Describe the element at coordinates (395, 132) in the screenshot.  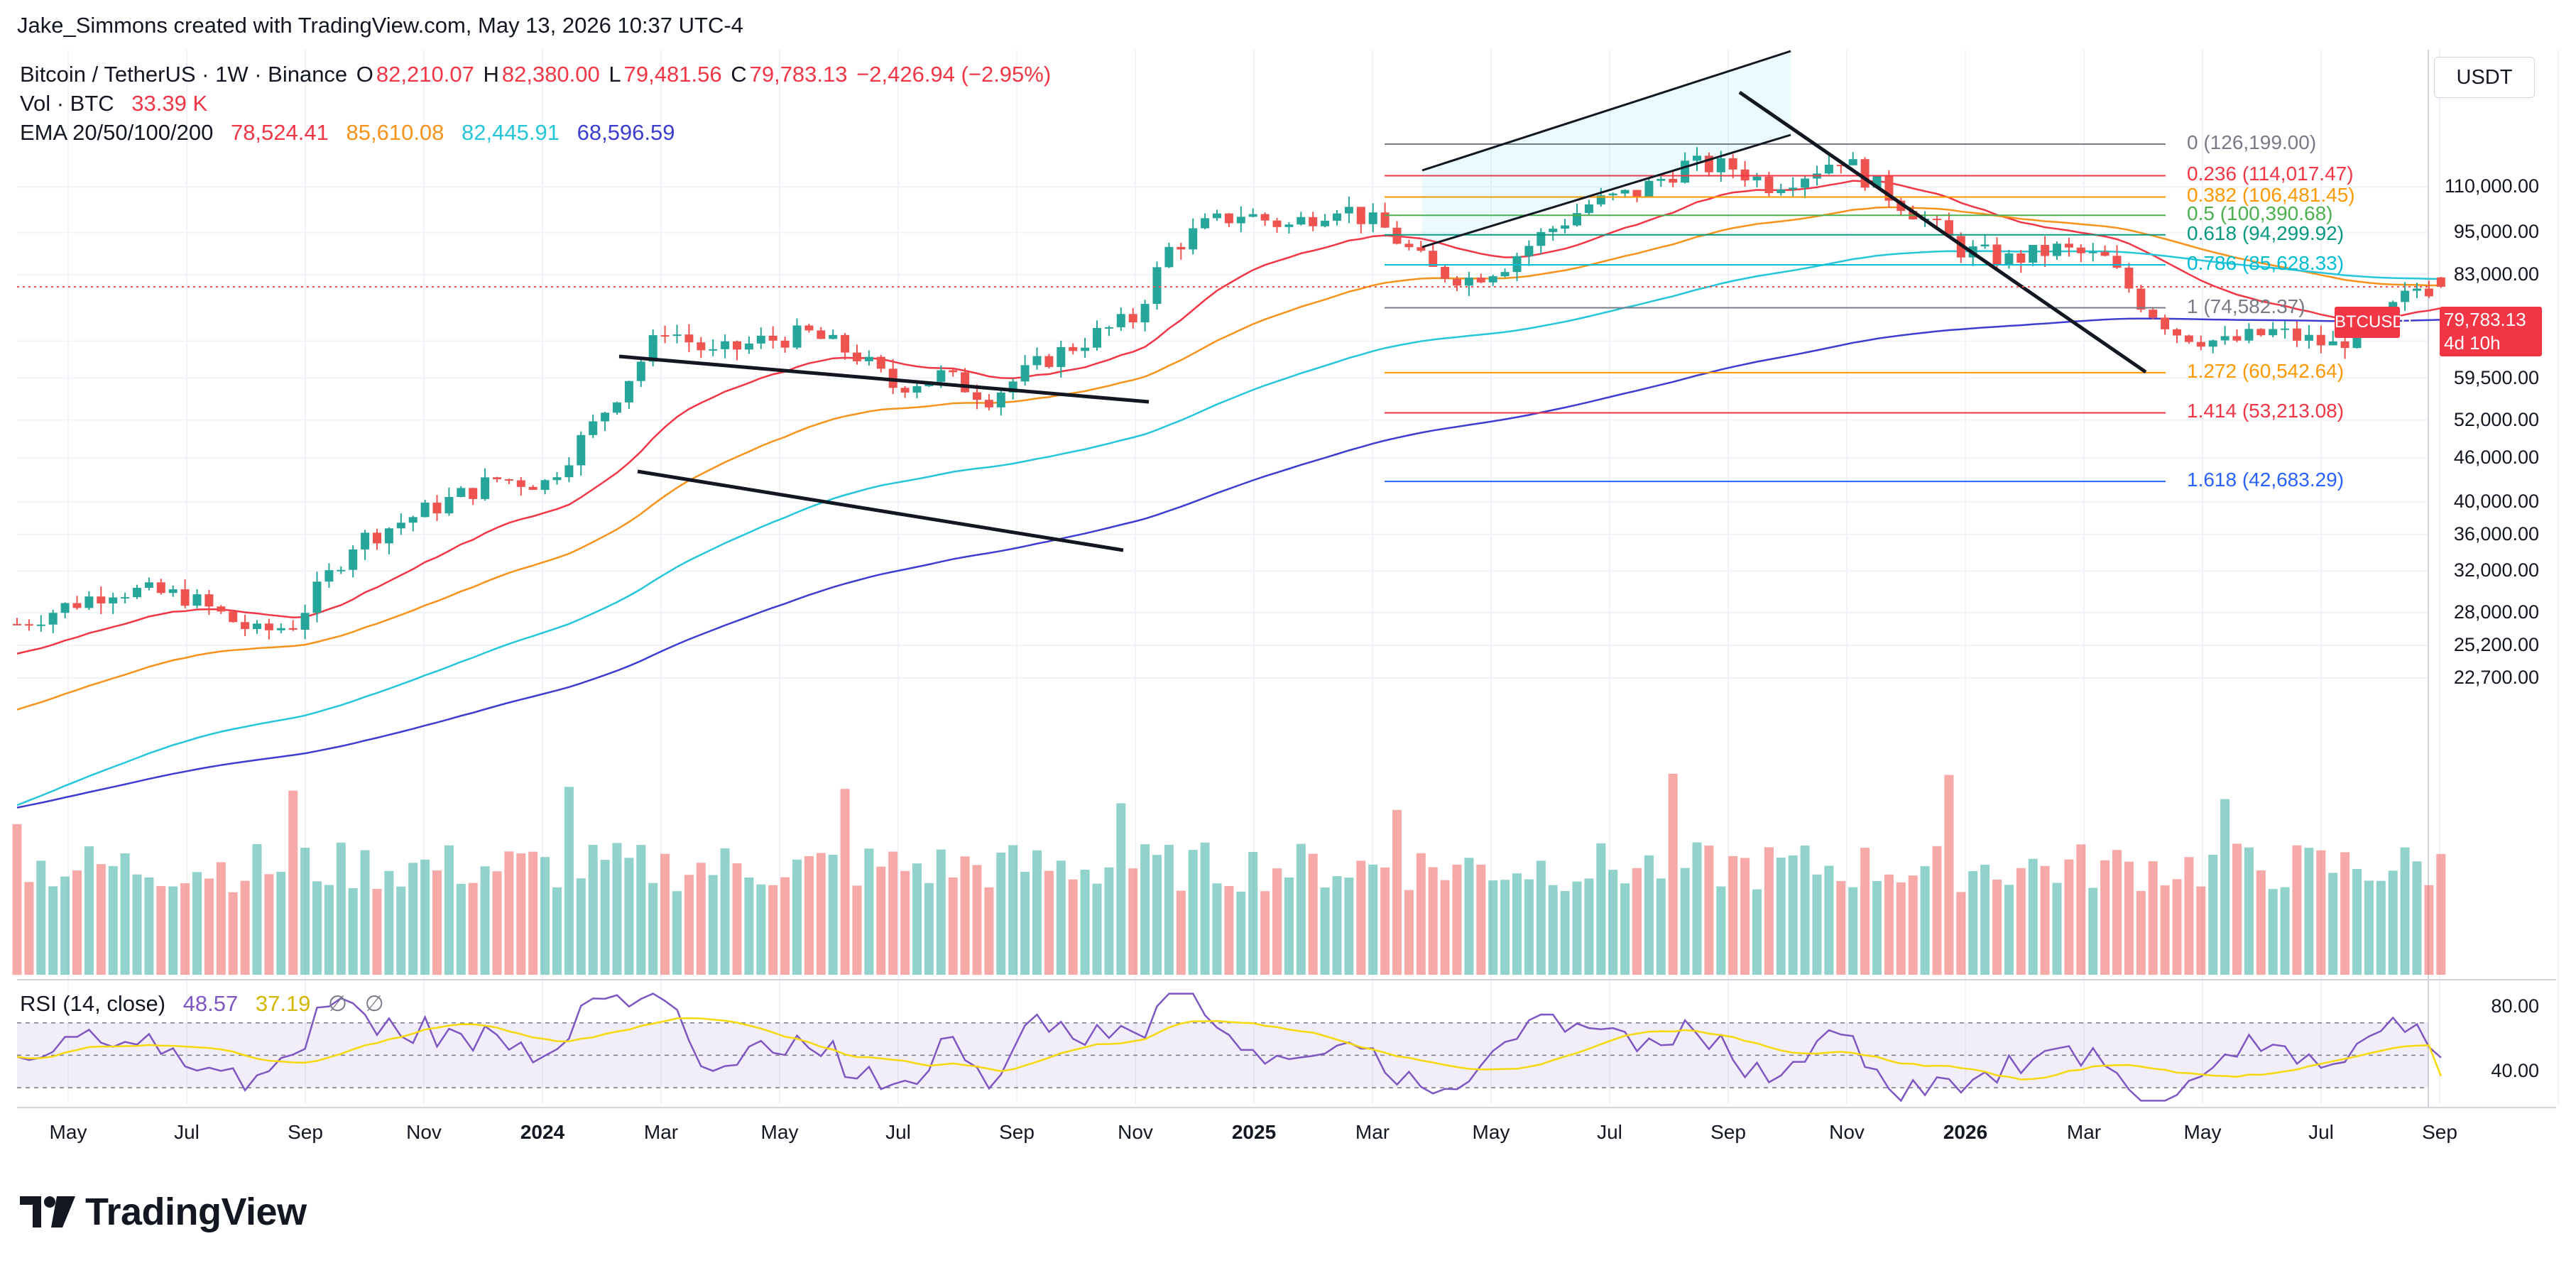
I see `ema50-value: 85,610.08` at that location.